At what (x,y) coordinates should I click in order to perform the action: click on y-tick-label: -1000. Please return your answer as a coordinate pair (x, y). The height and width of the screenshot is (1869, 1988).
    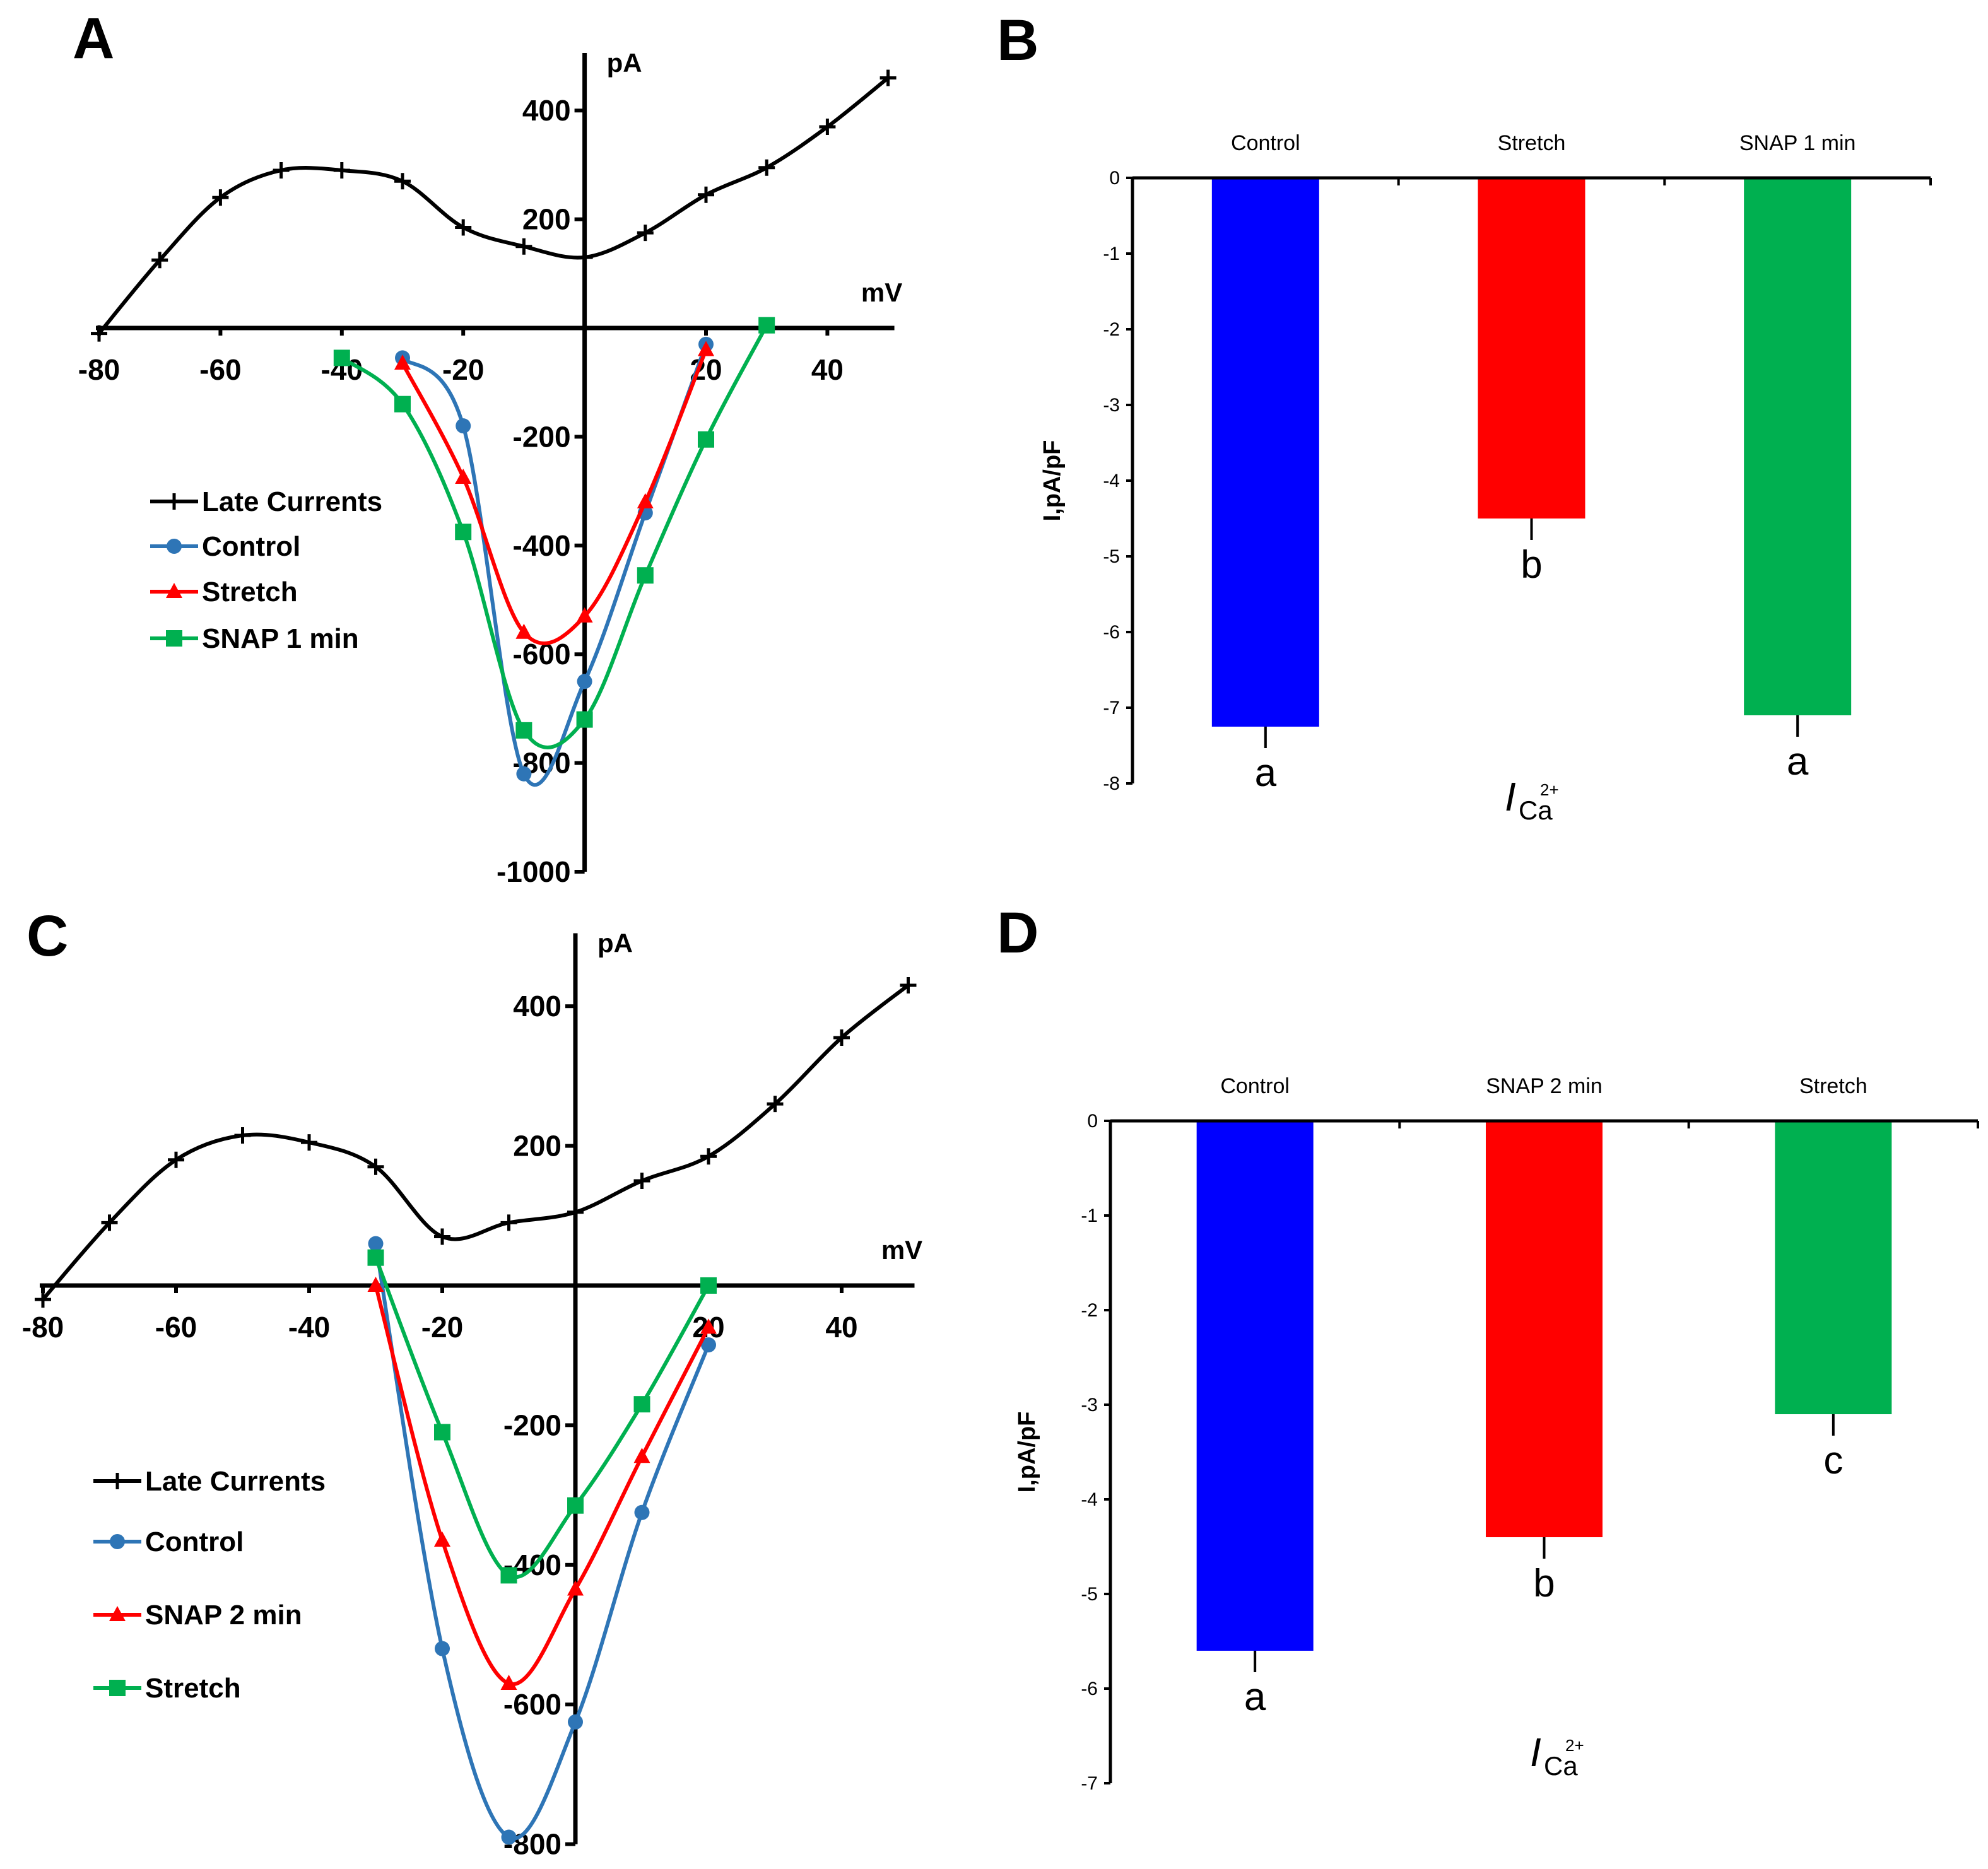
    Looking at the image, I should click on (534, 871).